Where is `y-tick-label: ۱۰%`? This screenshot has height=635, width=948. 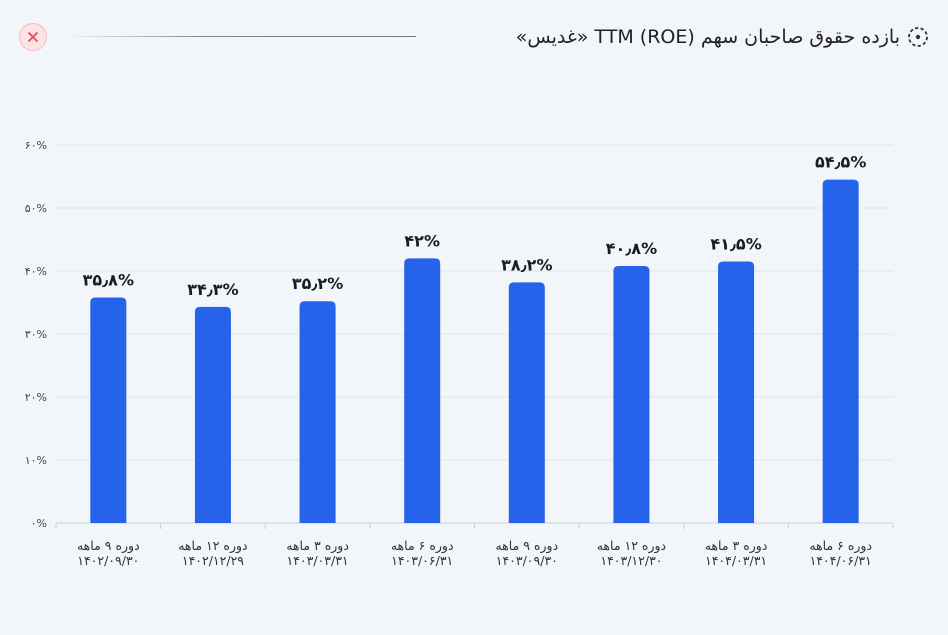
y-tick-label: ۱۰% is located at coordinates (36, 460).